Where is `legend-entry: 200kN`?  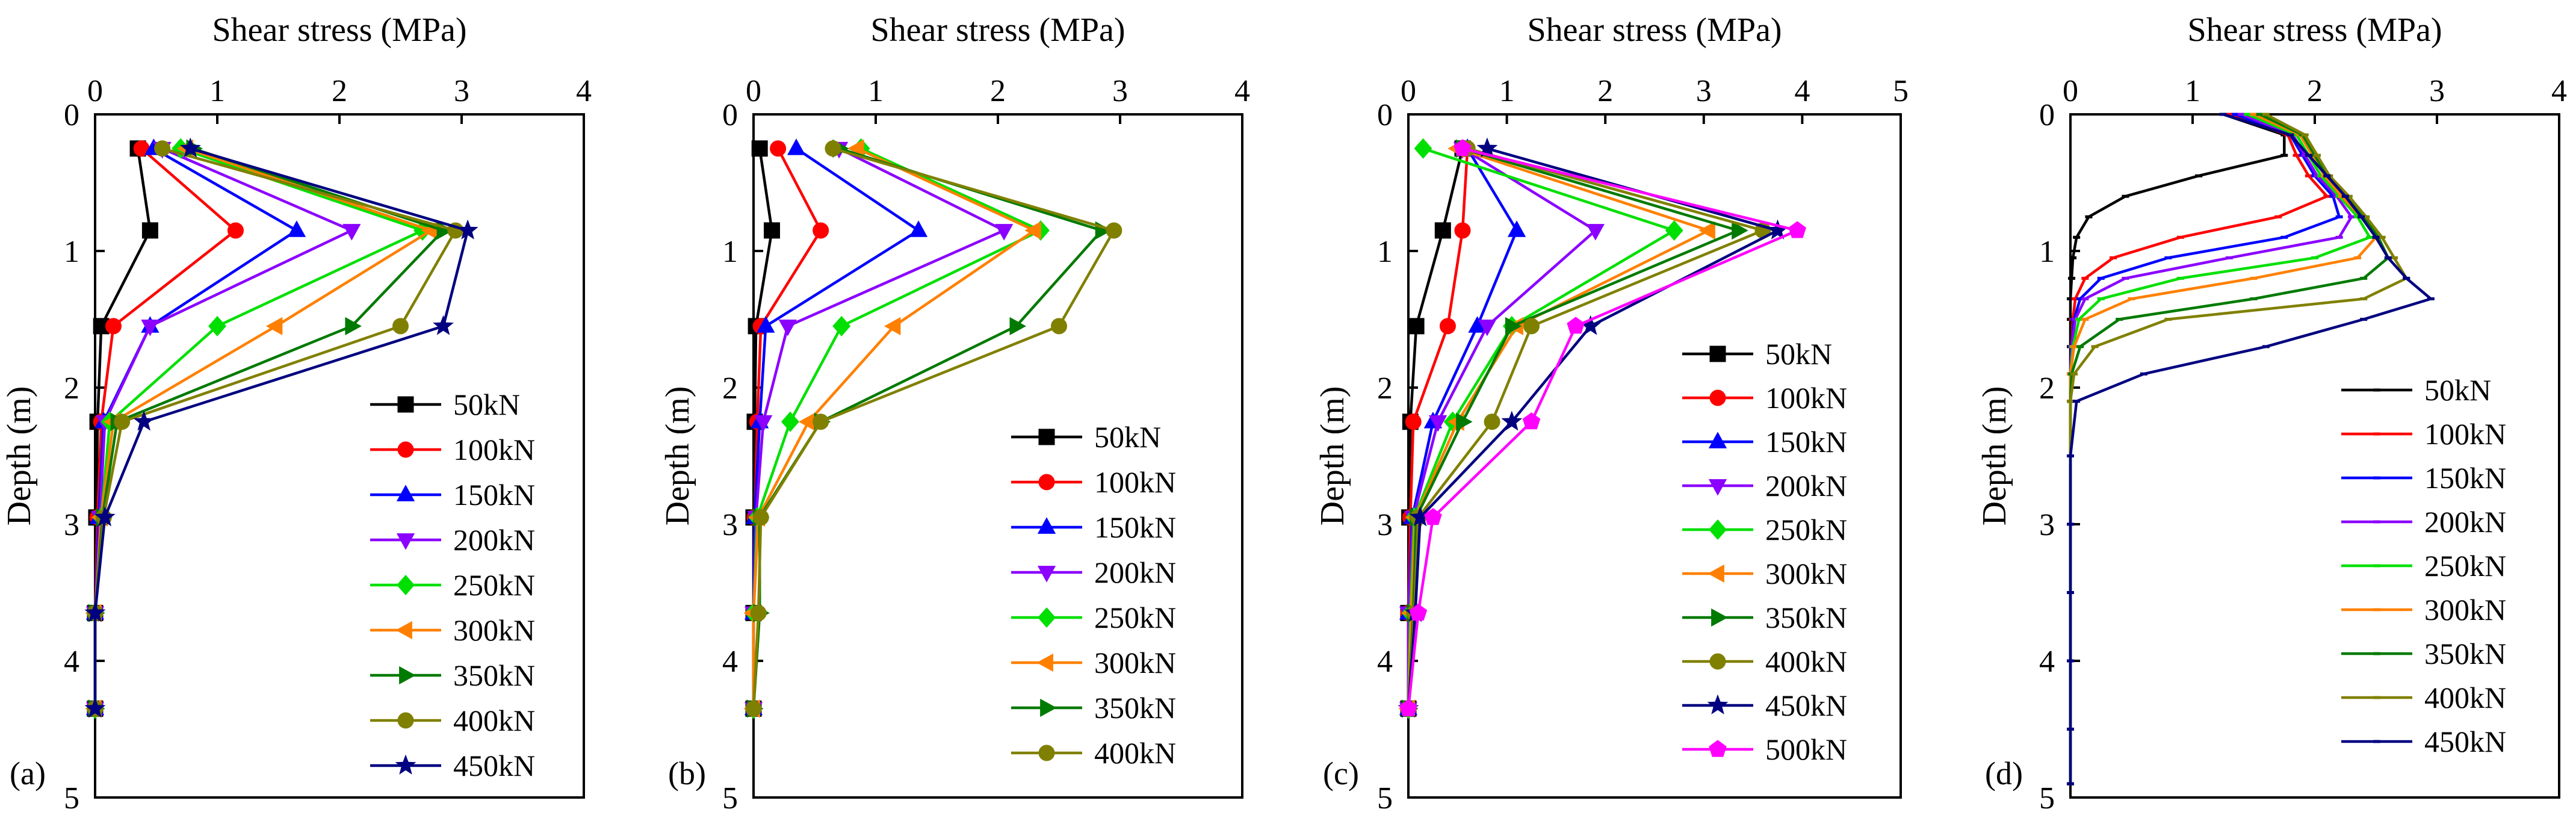 legend-entry: 200kN is located at coordinates (2423, 522).